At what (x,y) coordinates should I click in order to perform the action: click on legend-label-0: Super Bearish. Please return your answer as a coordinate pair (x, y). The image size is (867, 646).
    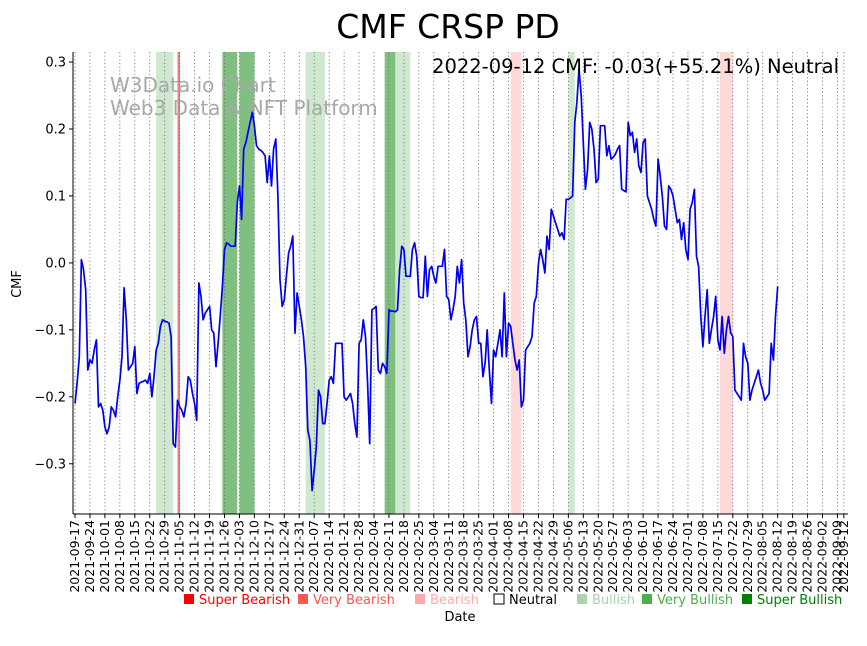
    Looking at the image, I should click on (244, 600).